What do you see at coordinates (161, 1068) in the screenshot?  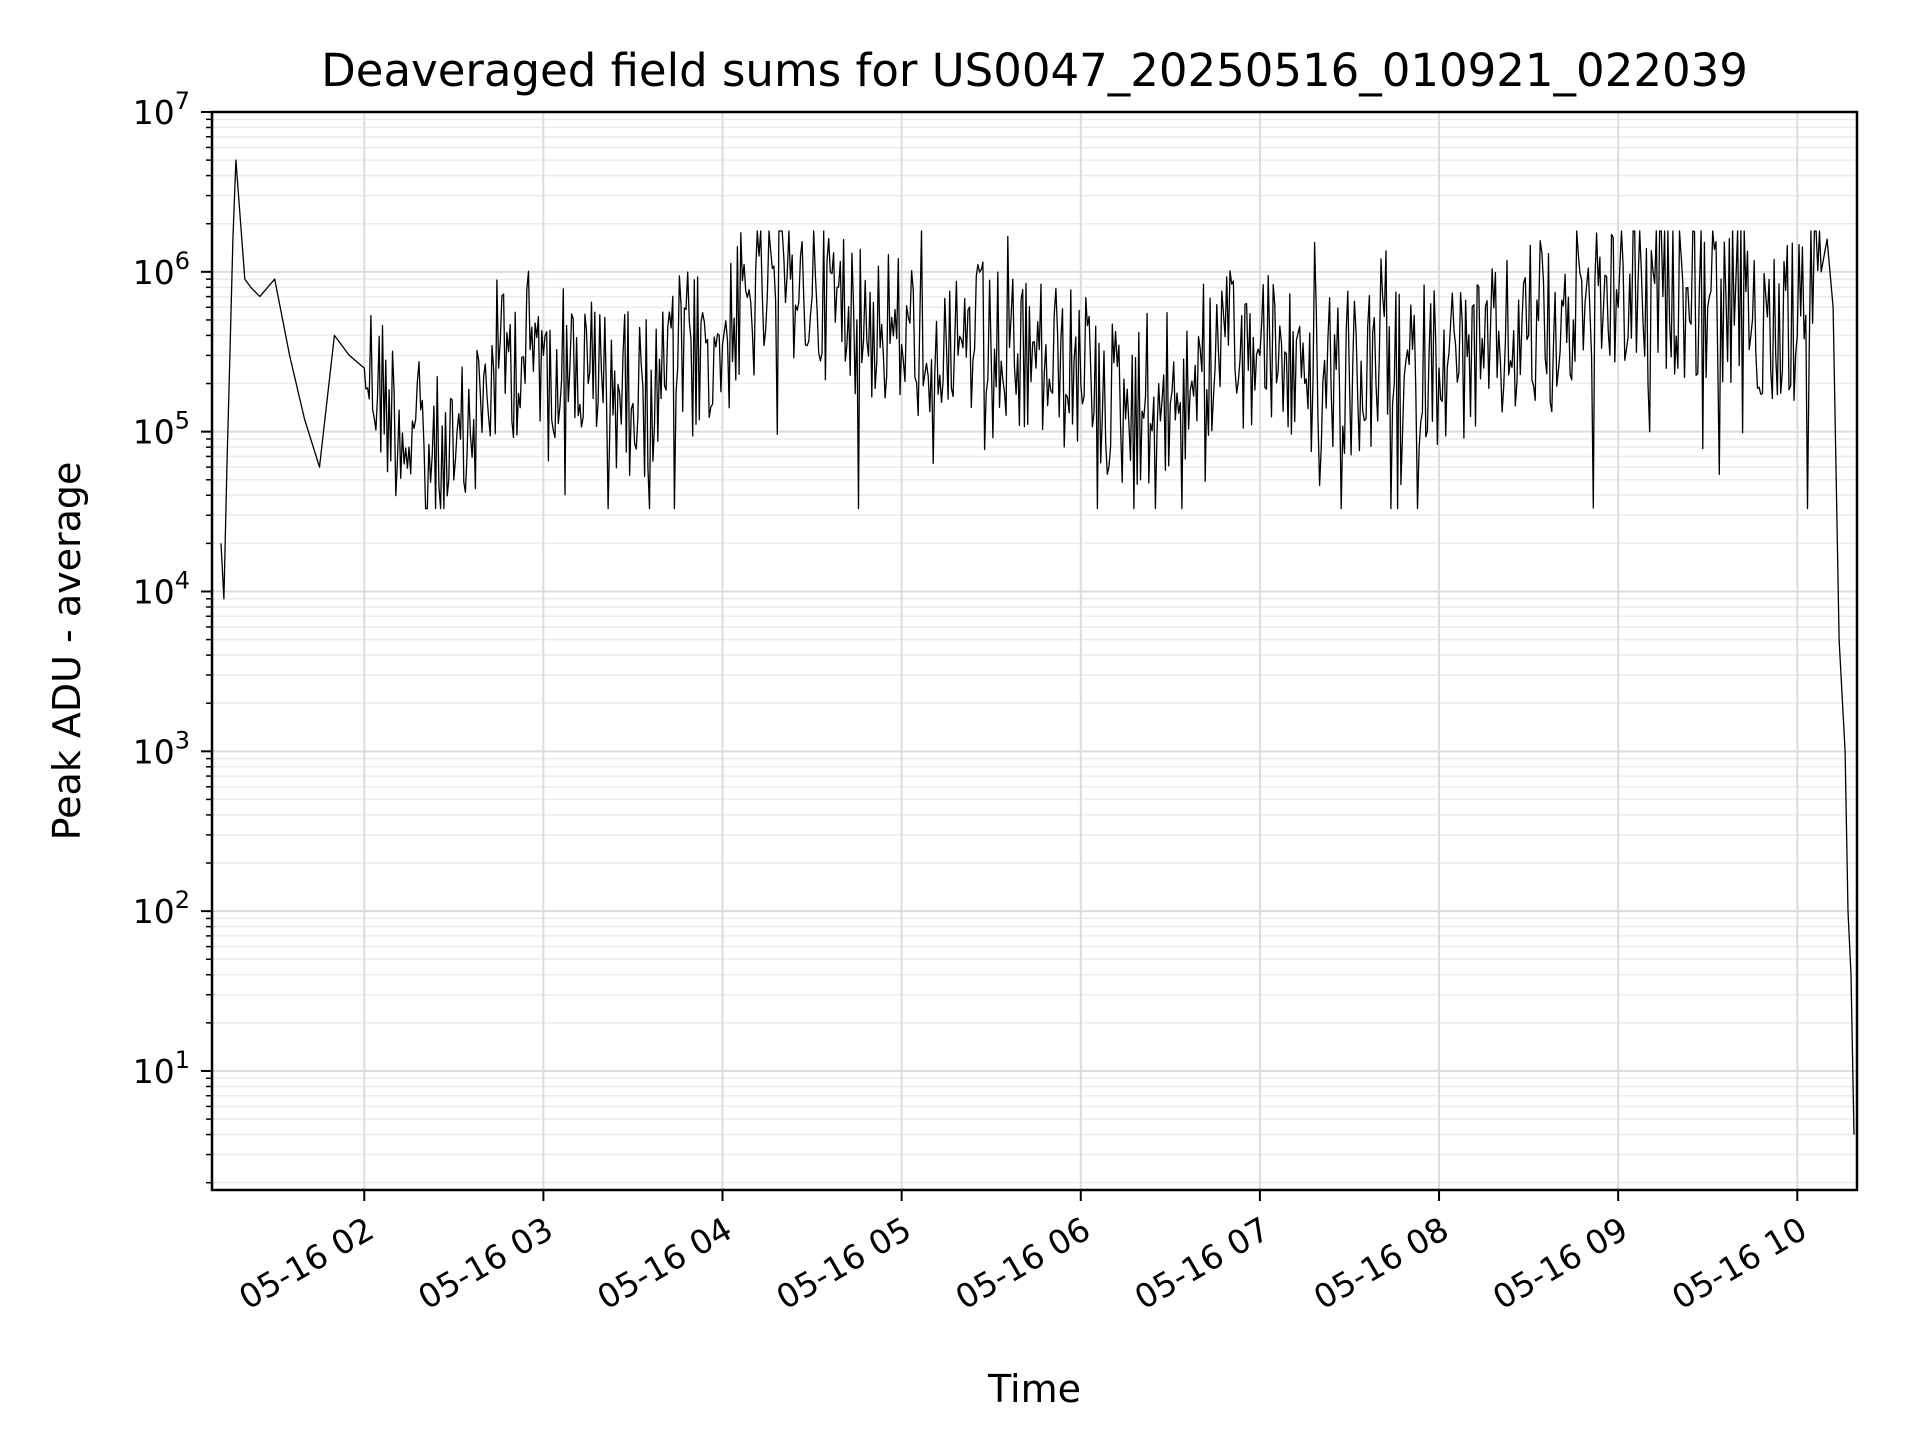 I see `y-tick-label: 10¹` at bounding box center [161, 1068].